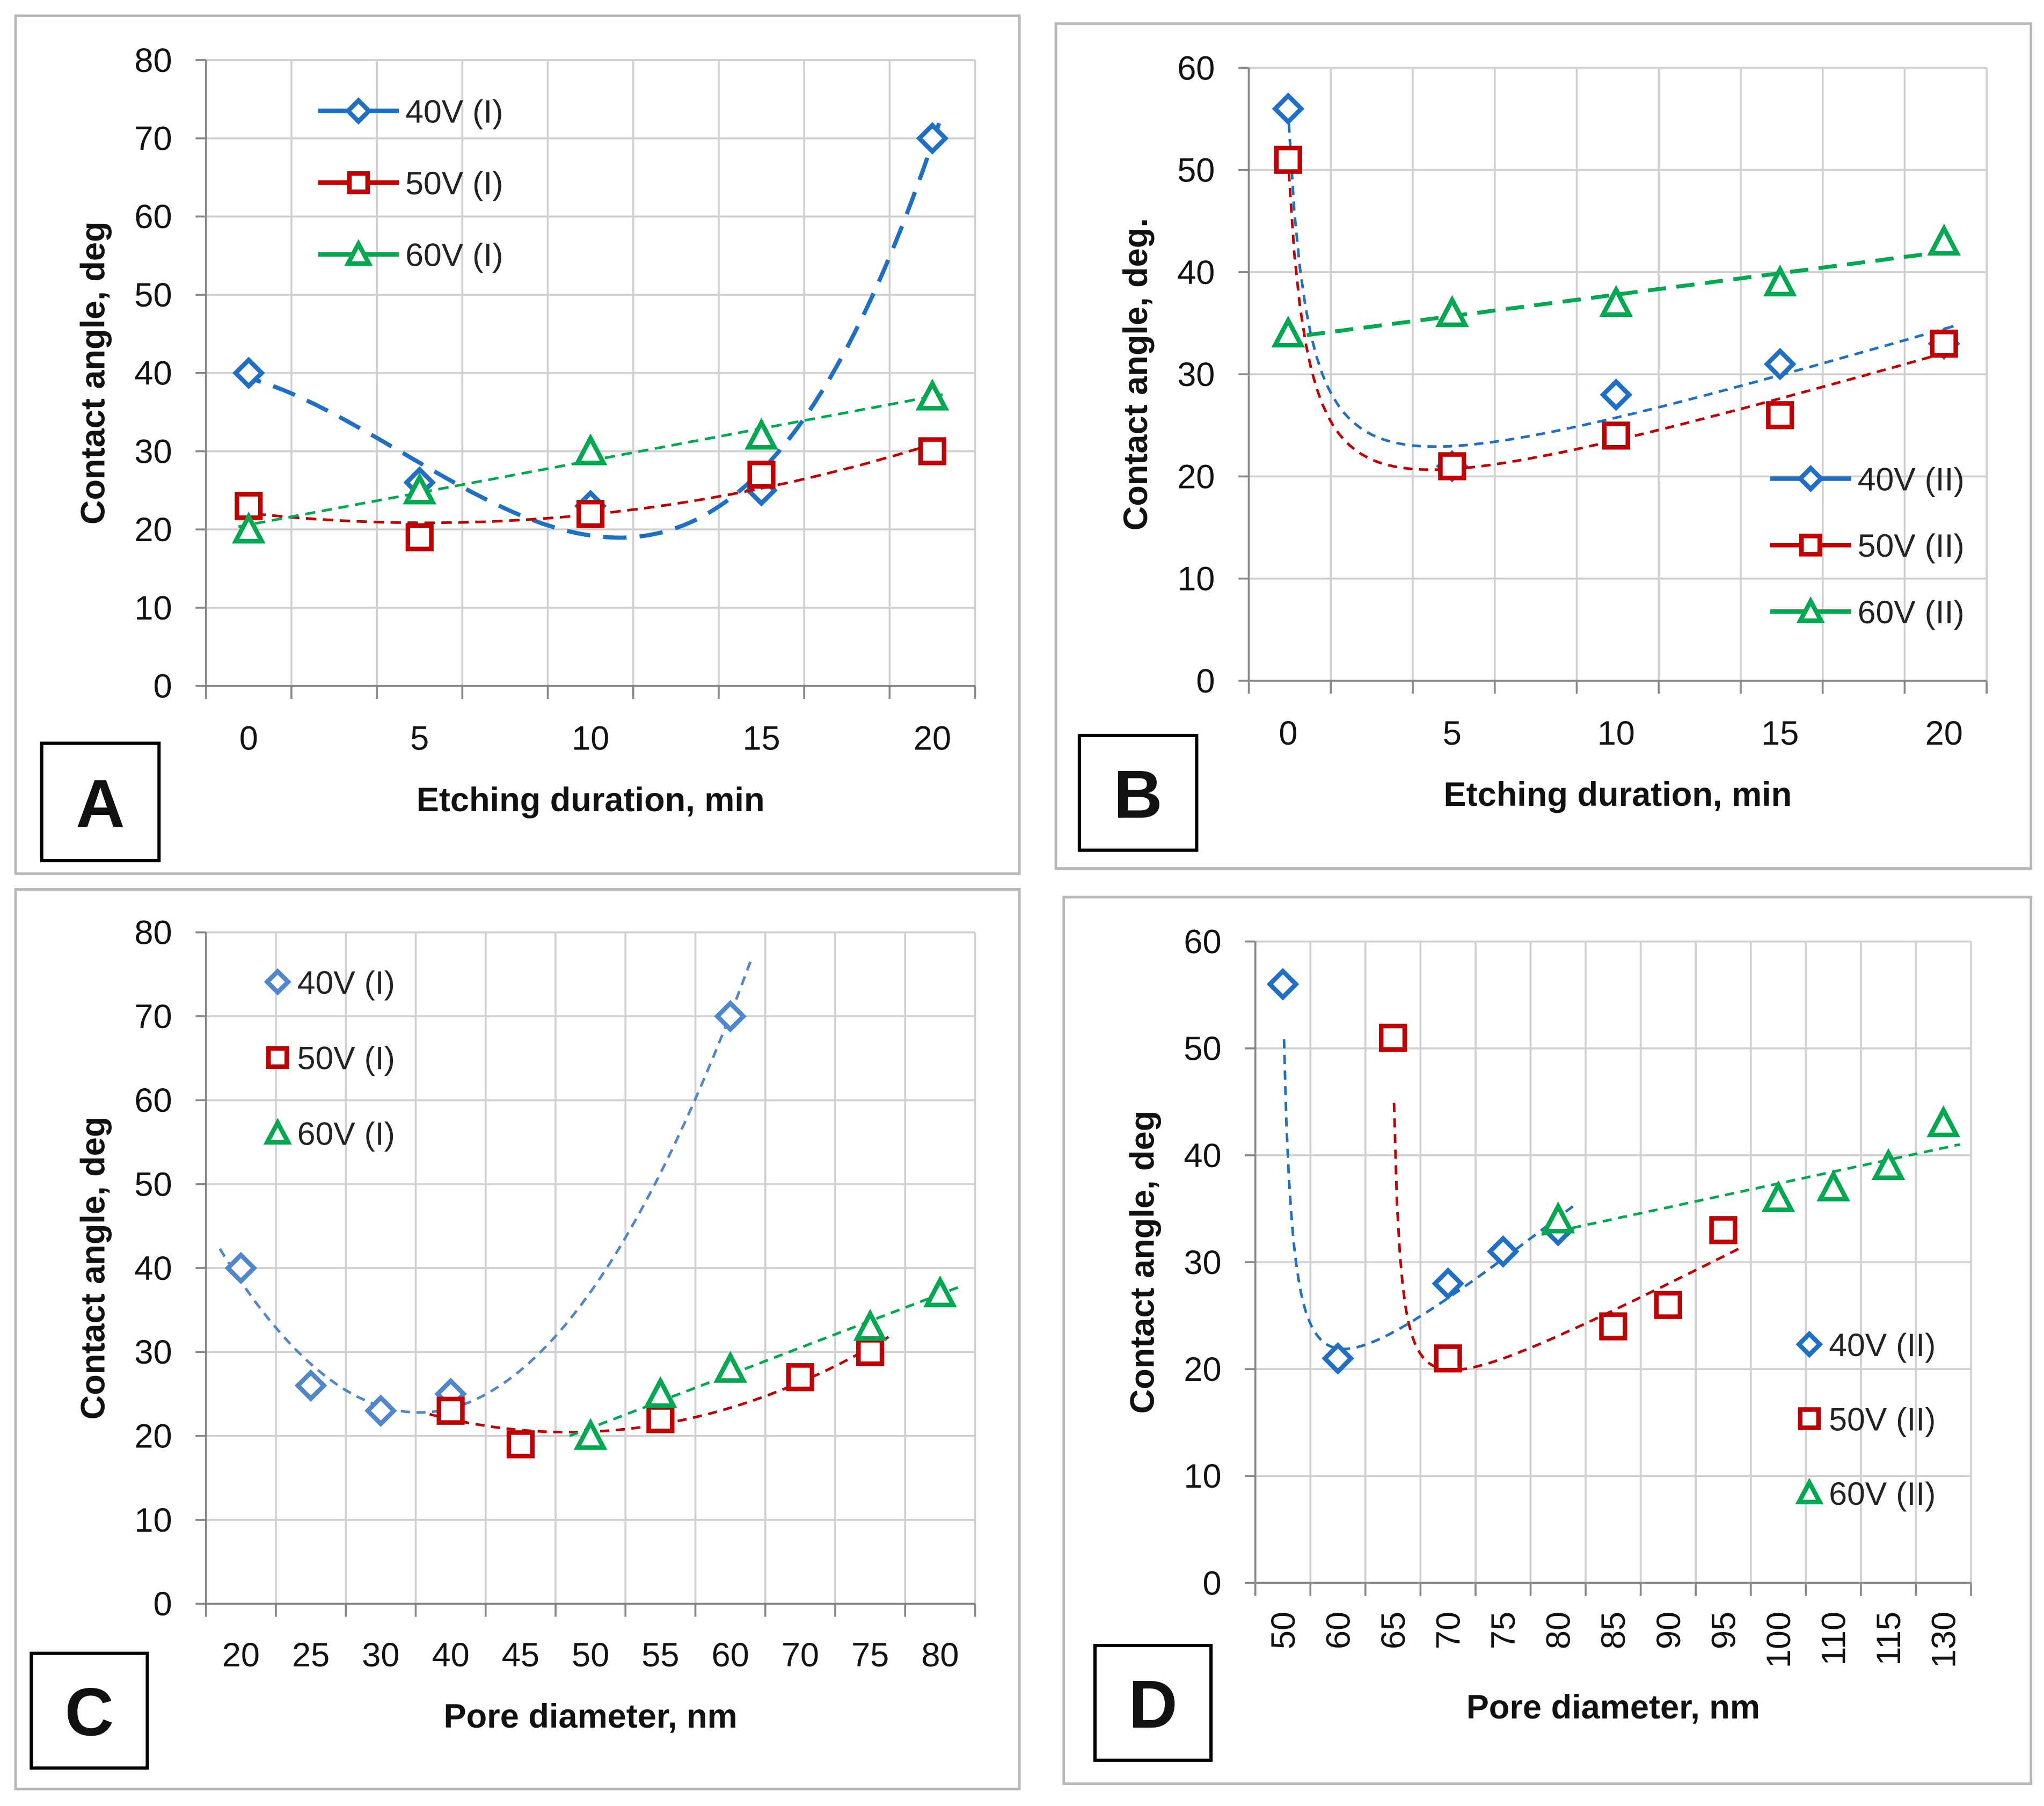 This screenshot has height=1806, width=2044. I want to click on x-tick-label: 65, so click(1393, 1630).